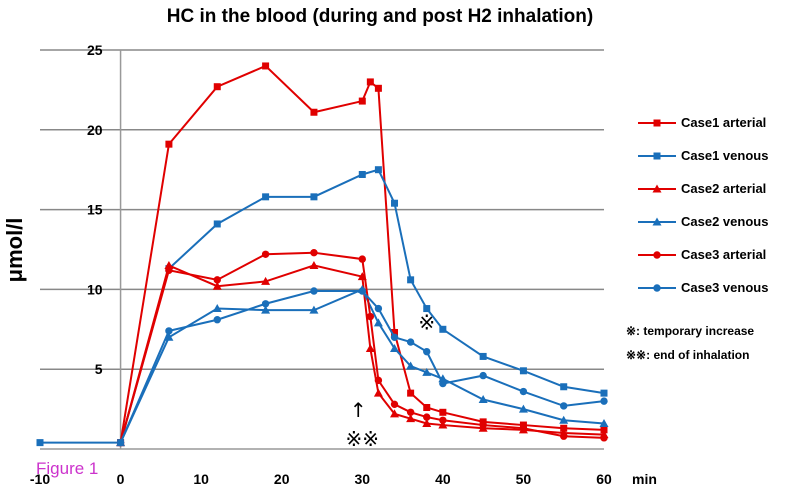  What do you see at coordinates (723, 254) in the screenshot?
I see `legend-label: Case3 arterial` at bounding box center [723, 254].